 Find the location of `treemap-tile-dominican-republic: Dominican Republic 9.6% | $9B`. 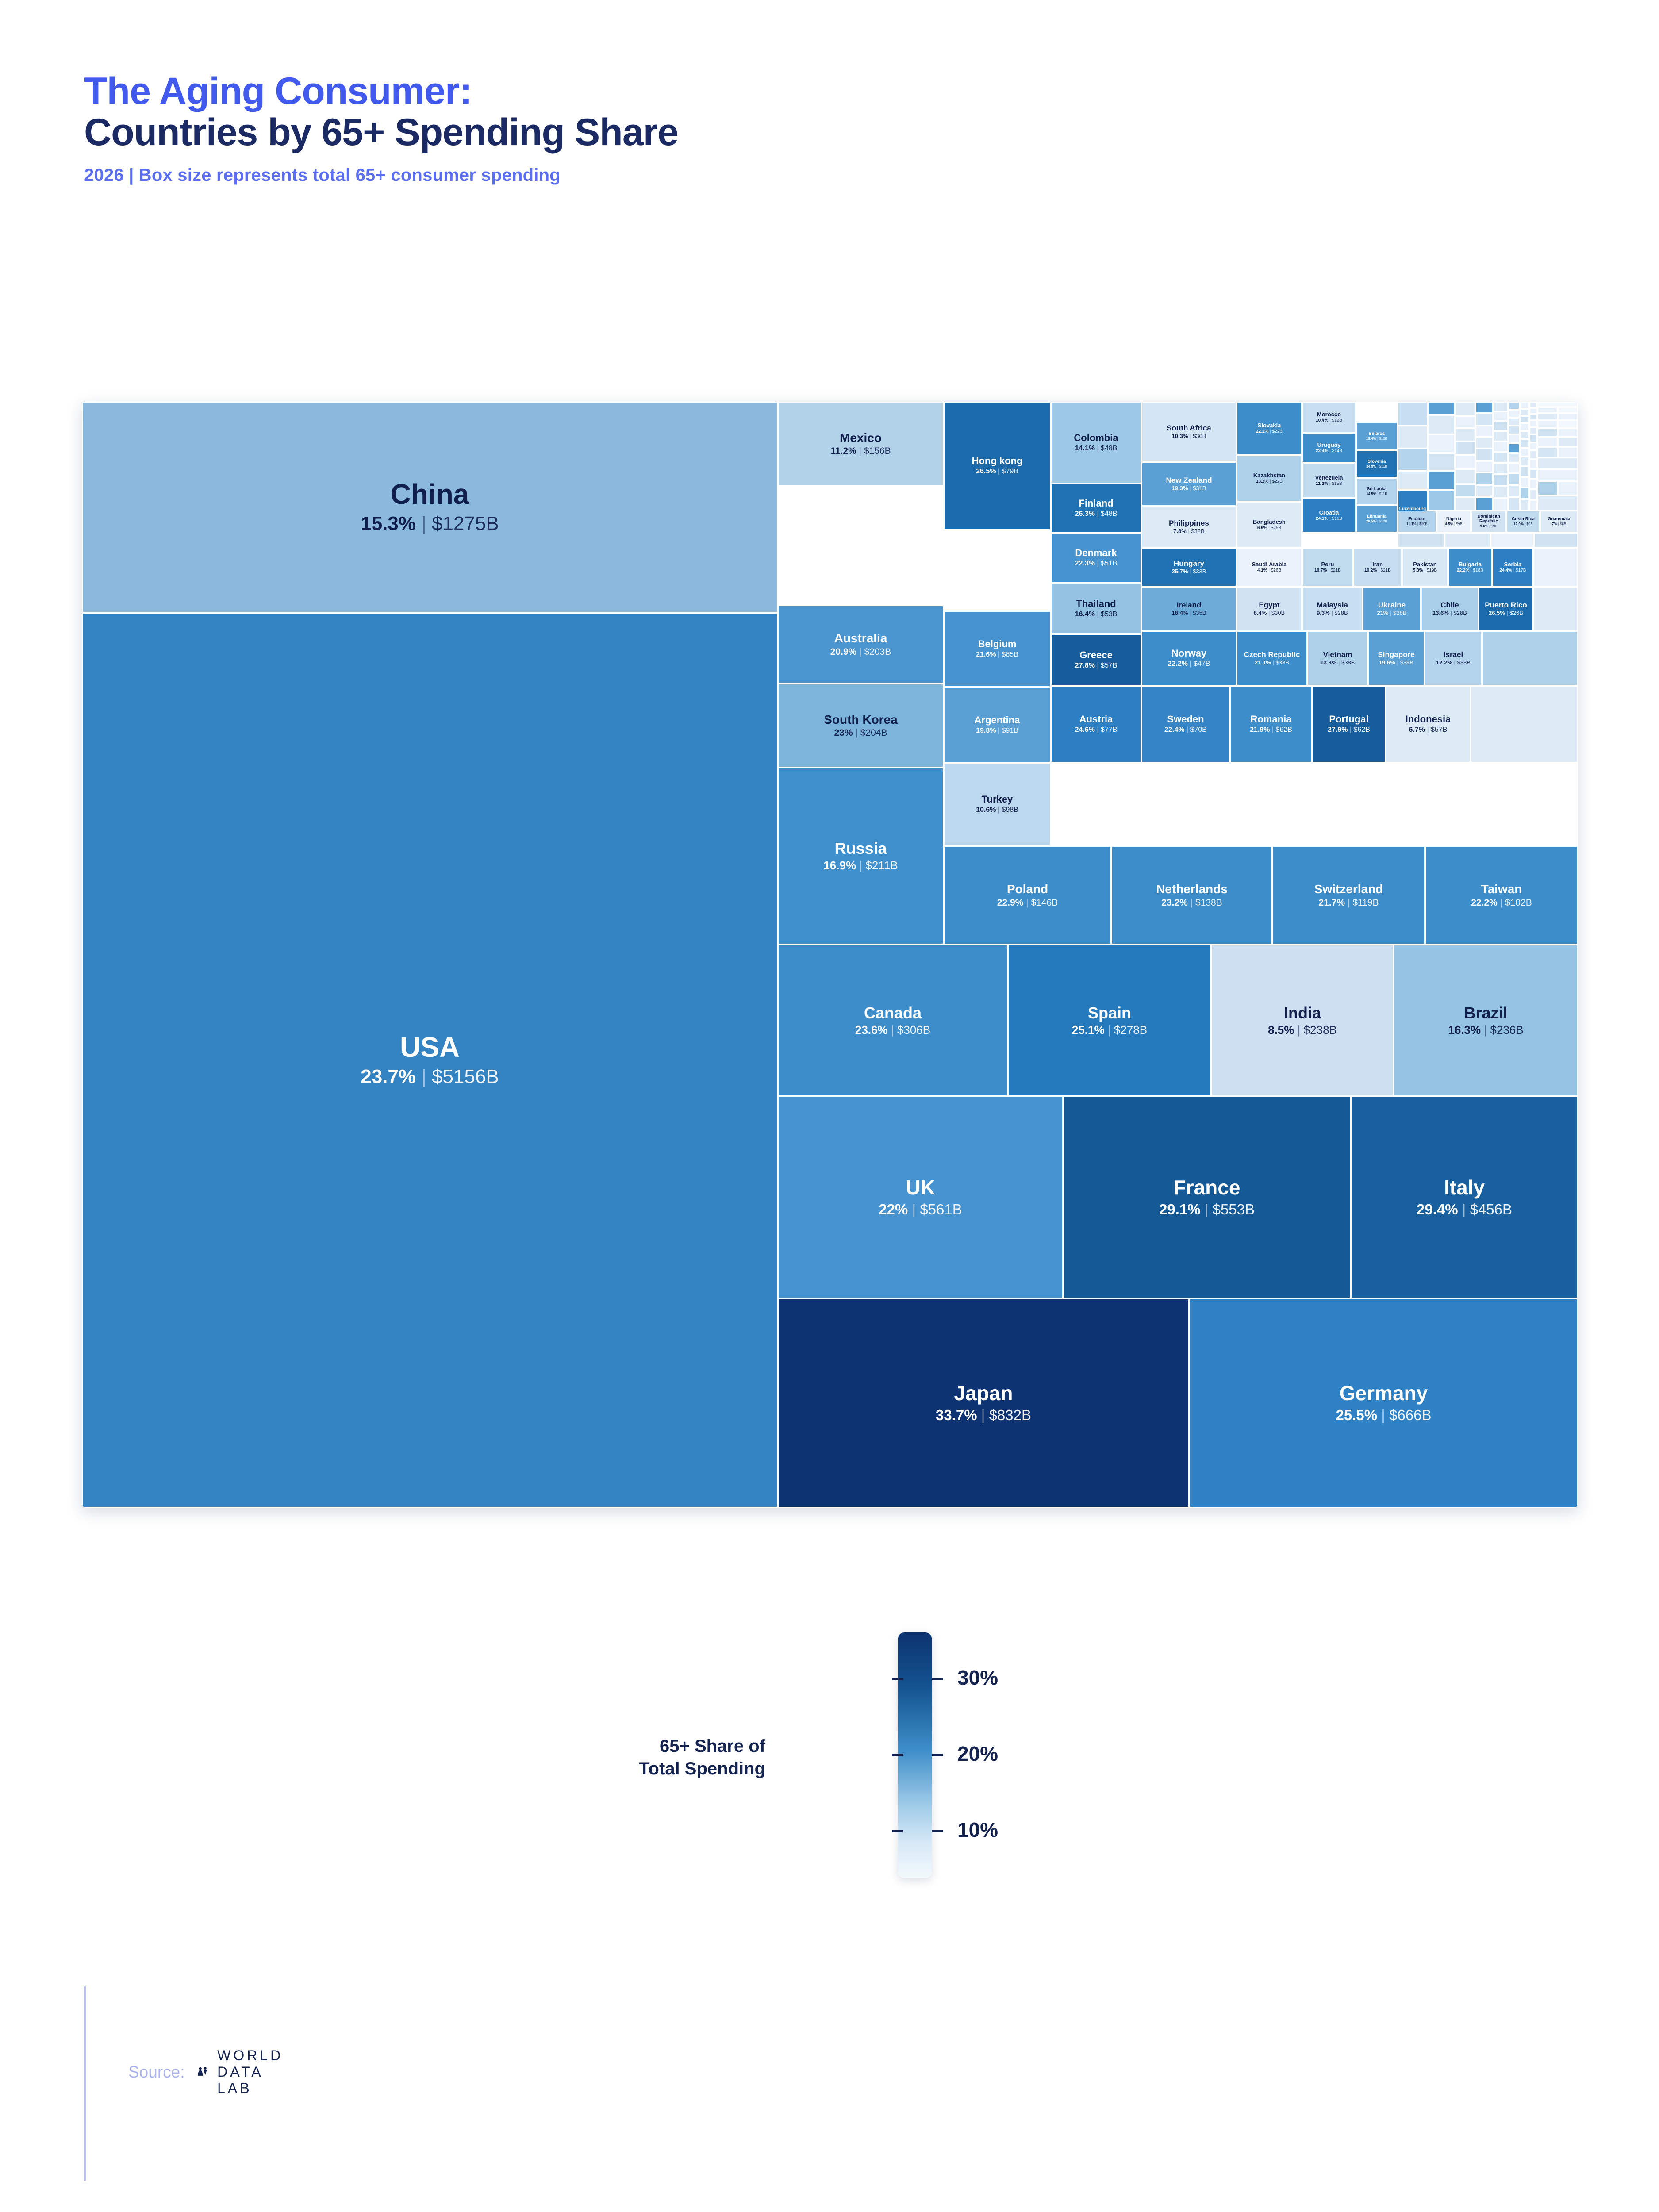

treemap-tile-dominican-republic: Dominican Republic 9.6% | $9B is located at coordinates (1489, 522).